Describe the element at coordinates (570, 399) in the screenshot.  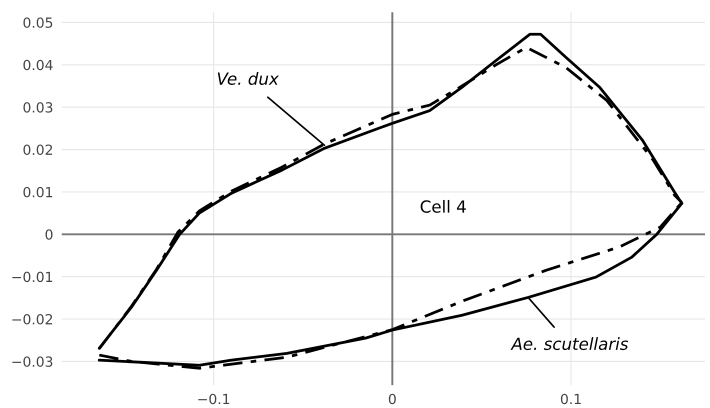
I see `x-tick-label: 0.1` at that location.